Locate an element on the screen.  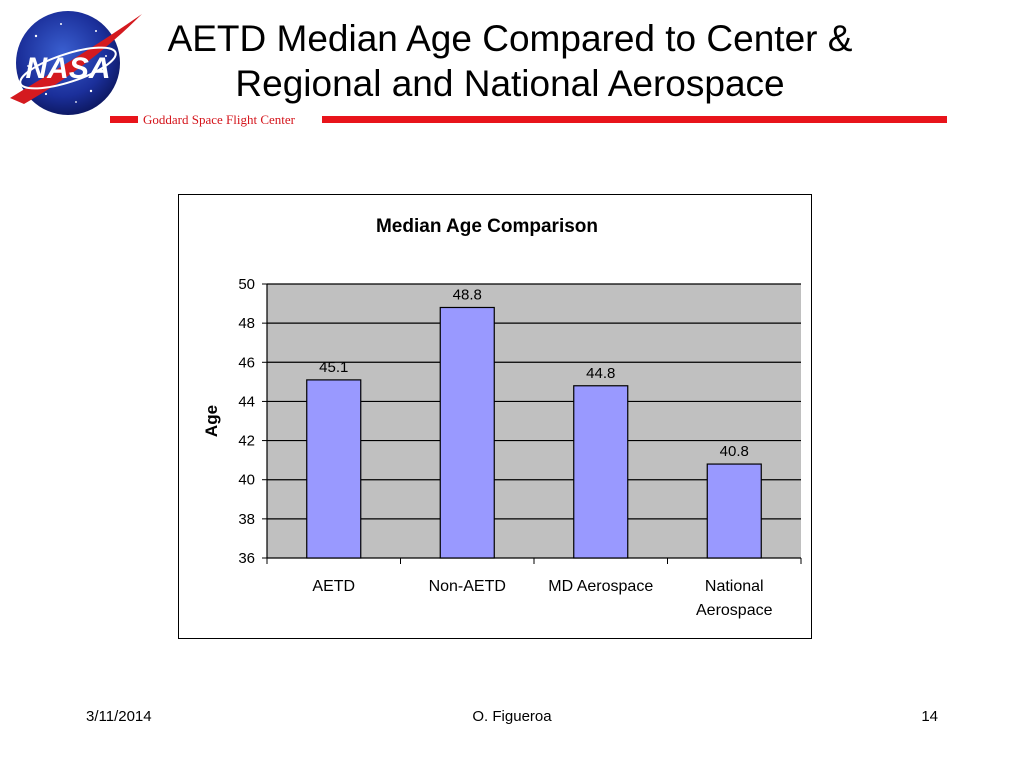
y-tick-label: 46 is located at coordinates (246, 362).